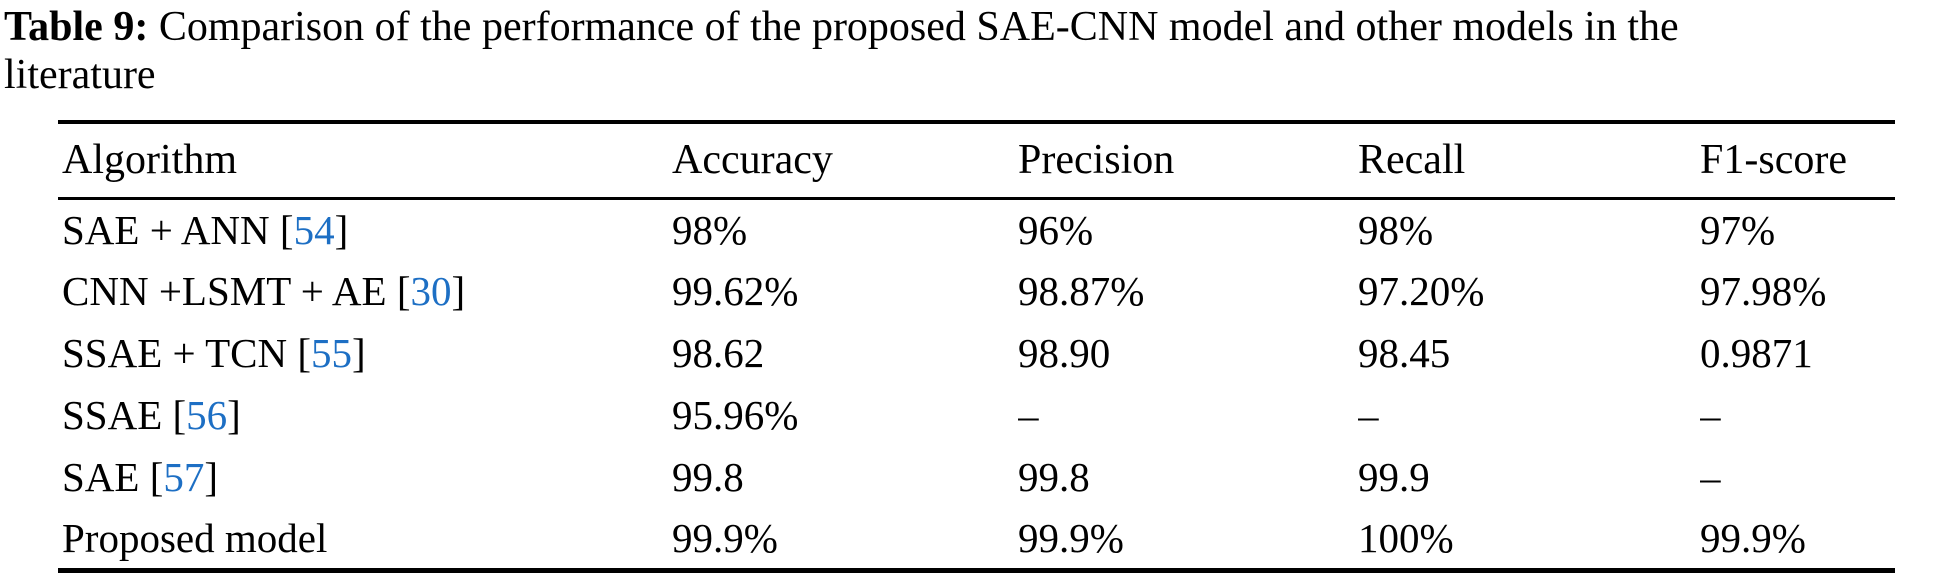 This screenshot has width=1954, height=579. What do you see at coordinates (1529, 161) in the screenshot?
I see `col-header-recall: Recall` at bounding box center [1529, 161].